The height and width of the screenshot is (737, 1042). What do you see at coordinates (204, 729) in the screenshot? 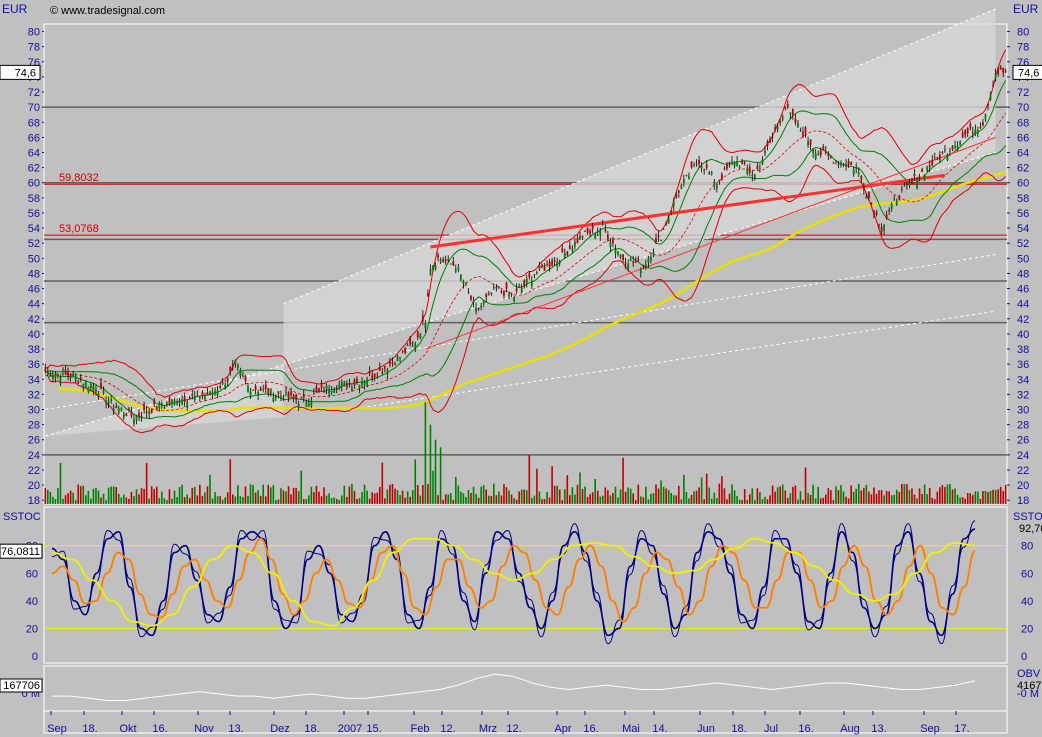
I see `x-tick-label: Nov` at bounding box center [204, 729].